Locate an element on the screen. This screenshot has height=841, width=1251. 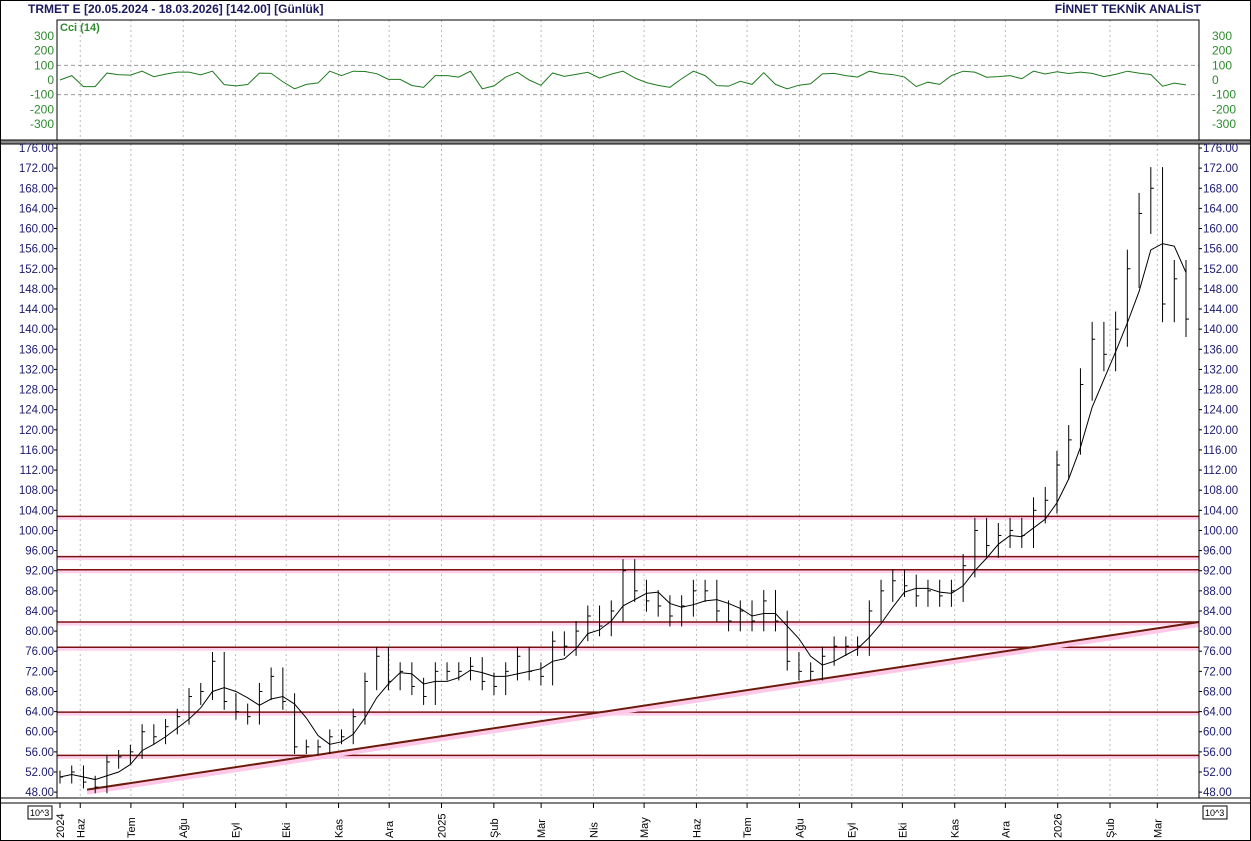
price-ytick-right: 60.00 is located at coordinates (1217, 733).